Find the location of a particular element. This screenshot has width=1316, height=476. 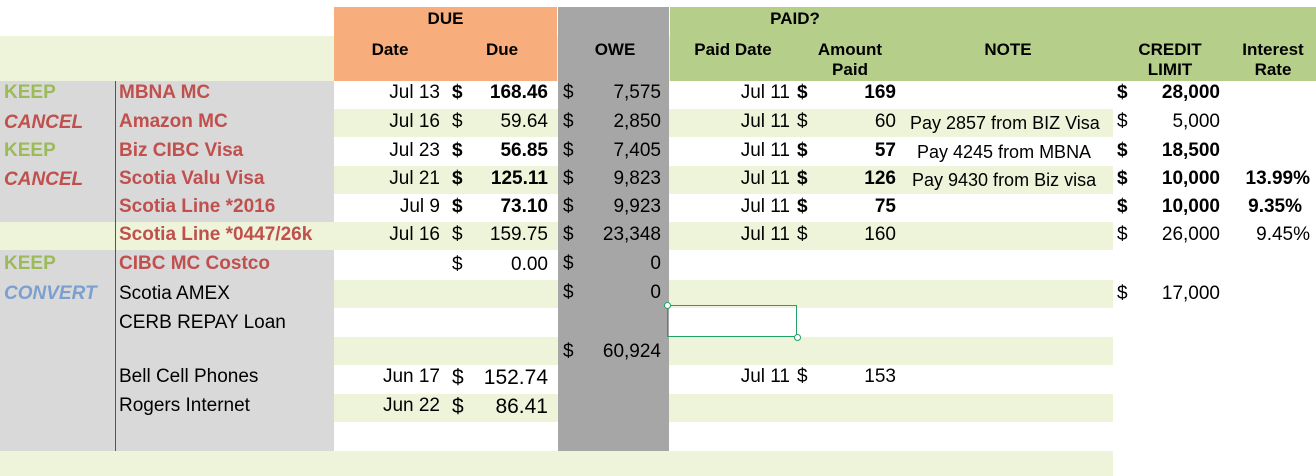

row3-amount: 57 is located at coordinates (885, 150).